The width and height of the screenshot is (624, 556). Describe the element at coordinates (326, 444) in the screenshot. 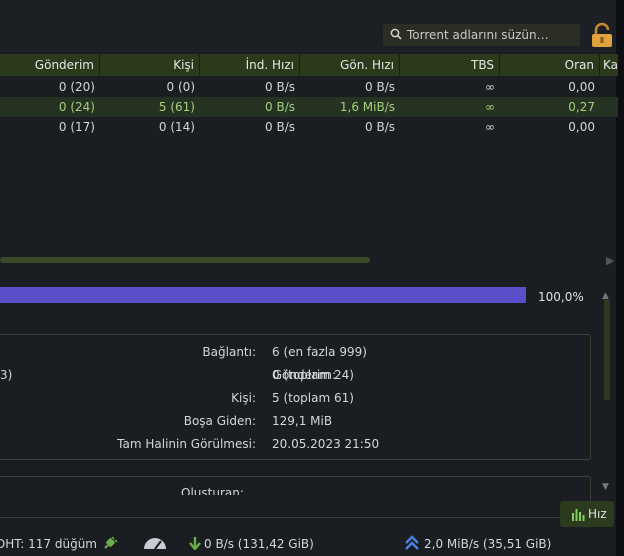

I see `value-last-seen-complete: 20.05.2023 21:50` at that location.